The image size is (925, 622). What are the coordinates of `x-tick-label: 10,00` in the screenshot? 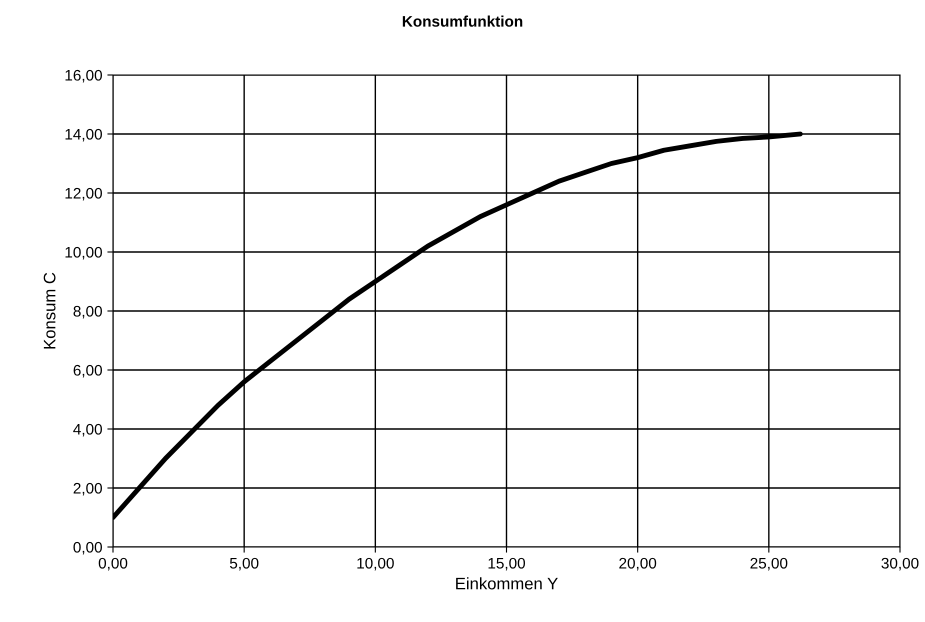 It's located at (375, 564).